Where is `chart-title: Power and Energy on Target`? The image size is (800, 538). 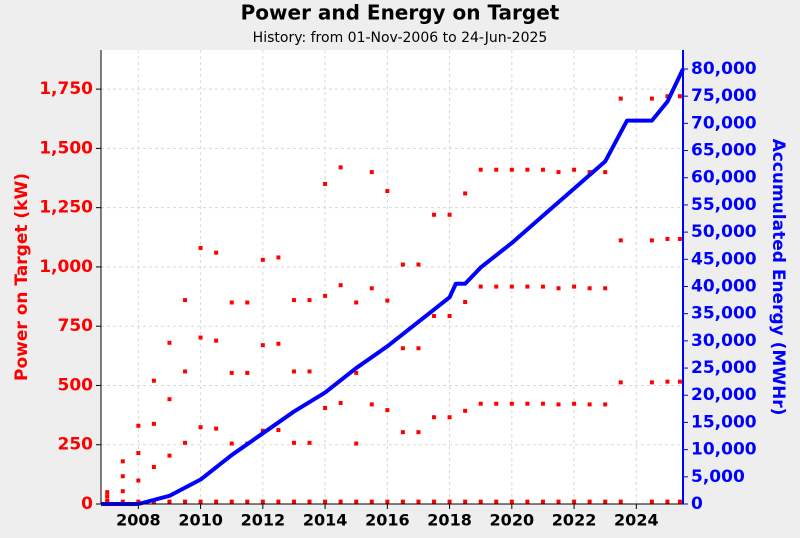
chart-title: Power and Energy on Target is located at coordinates (400, 13).